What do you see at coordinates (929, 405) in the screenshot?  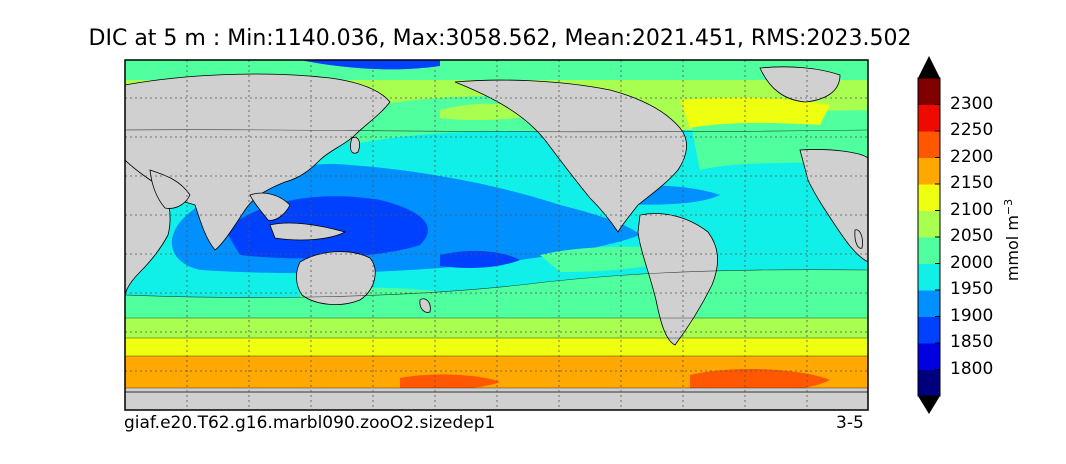 I see `colorbar-extend-min` at bounding box center [929, 405].